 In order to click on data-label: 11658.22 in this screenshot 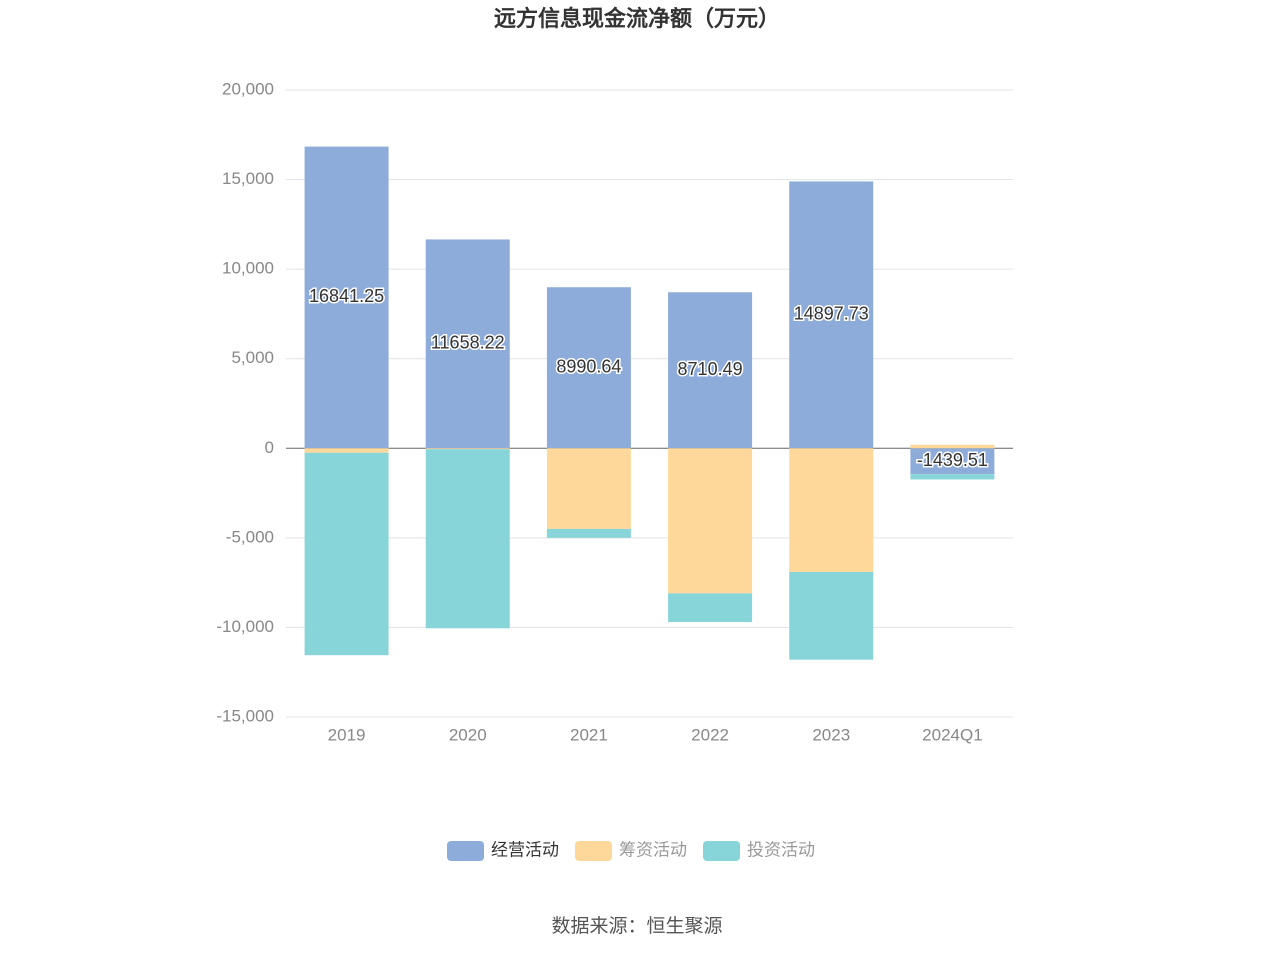, I will do `click(468, 343)`.